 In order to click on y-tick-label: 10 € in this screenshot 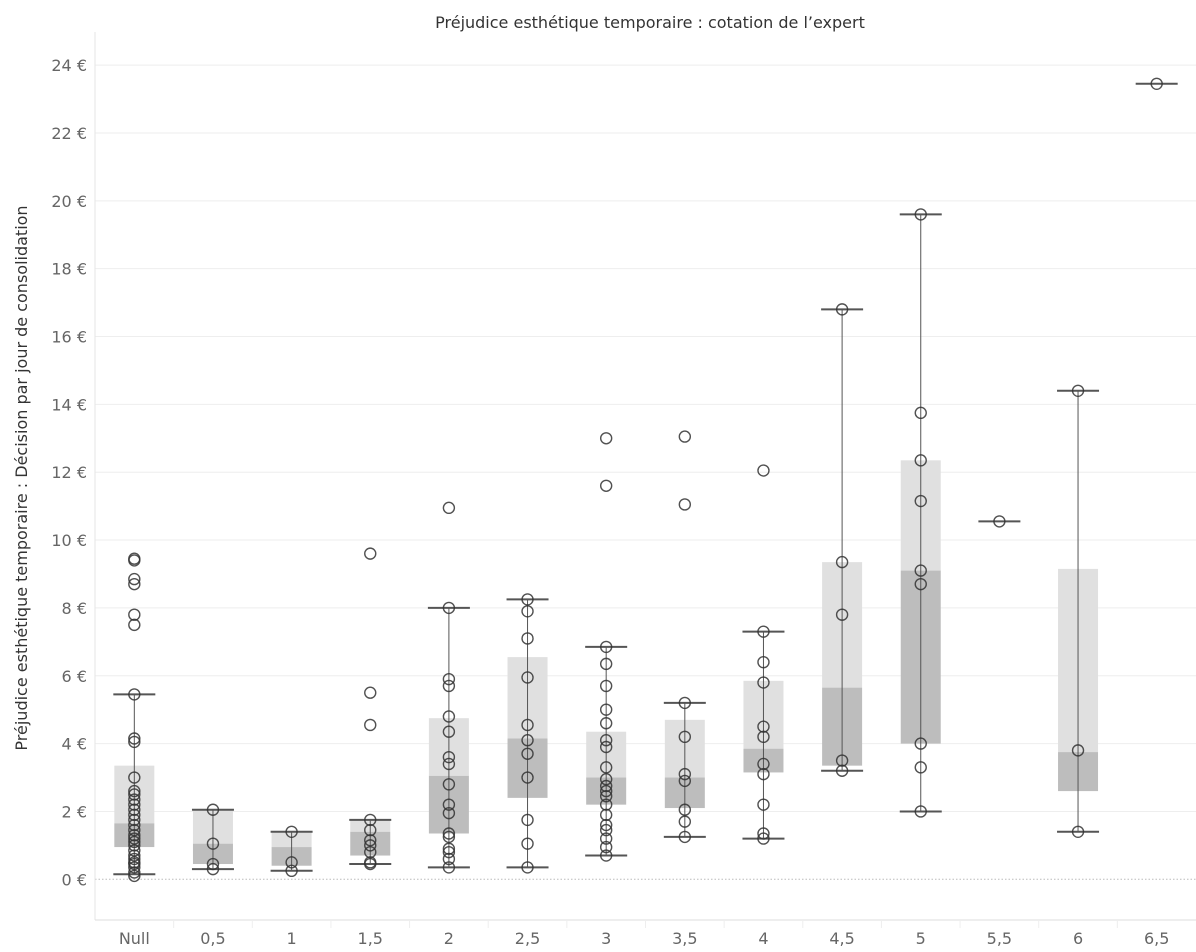, I will do `click(69, 540)`.